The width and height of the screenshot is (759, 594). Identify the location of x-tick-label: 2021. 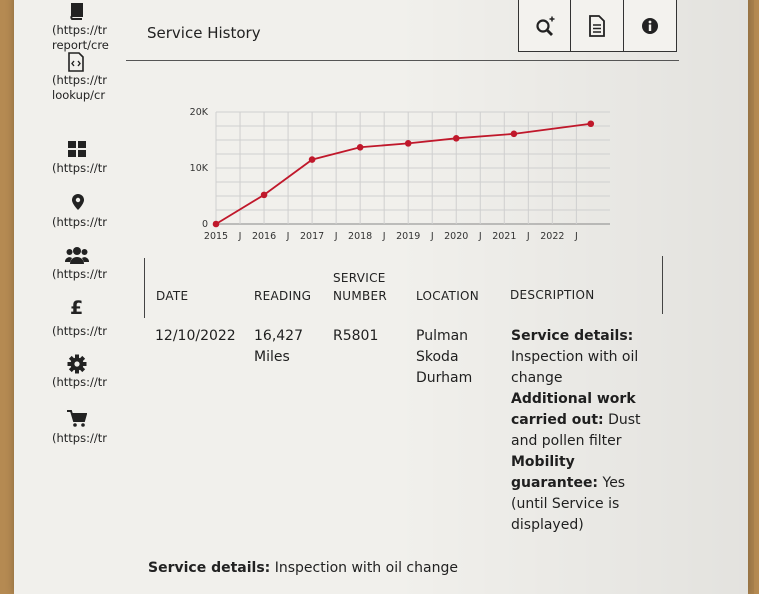
(504, 236).